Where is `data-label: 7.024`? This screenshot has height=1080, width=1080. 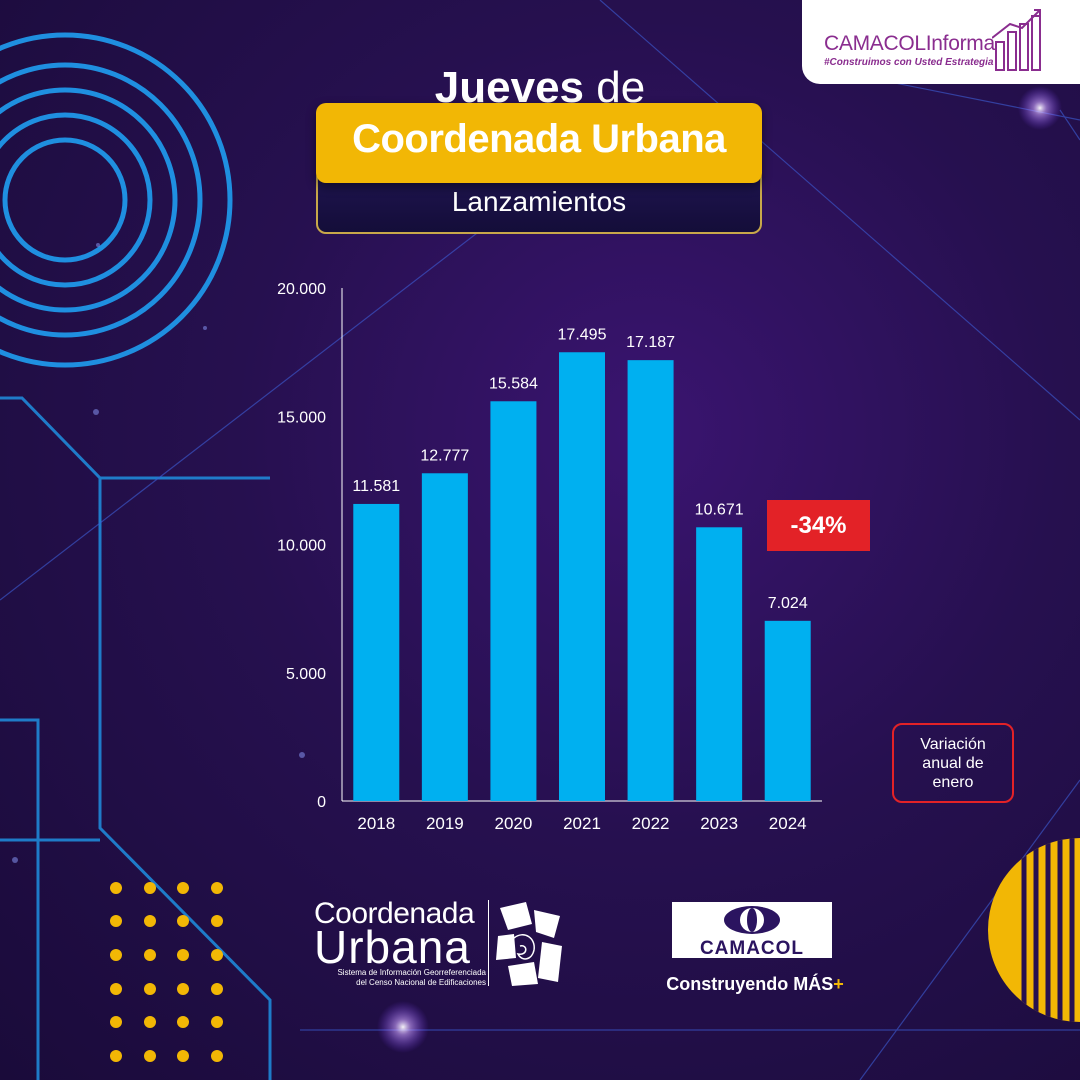 data-label: 7.024 is located at coordinates (788, 603).